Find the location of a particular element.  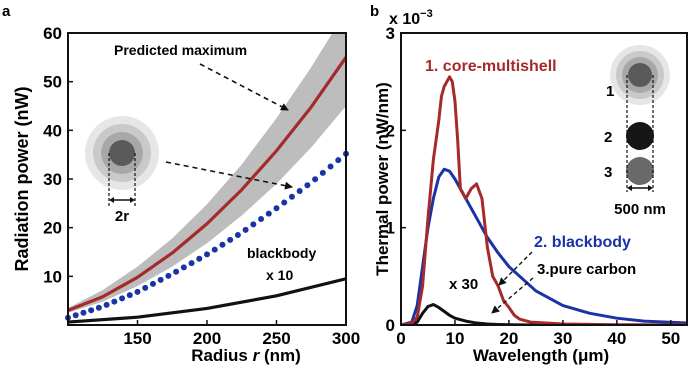

scaled-line is located at coordinates (207, 300).